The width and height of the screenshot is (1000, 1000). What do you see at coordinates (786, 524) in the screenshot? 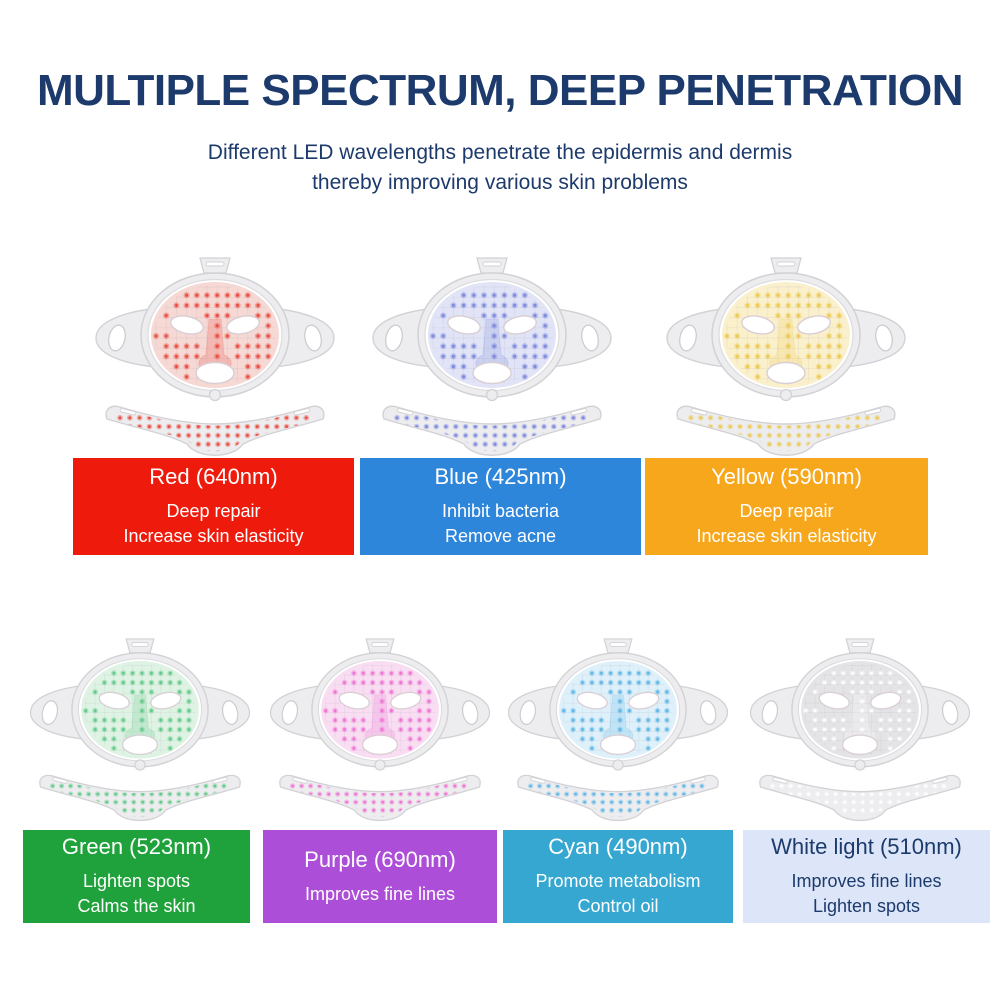
I see `card-yellow-benefits: Deep repair Increase skin elasticity` at bounding box center [786, 524].